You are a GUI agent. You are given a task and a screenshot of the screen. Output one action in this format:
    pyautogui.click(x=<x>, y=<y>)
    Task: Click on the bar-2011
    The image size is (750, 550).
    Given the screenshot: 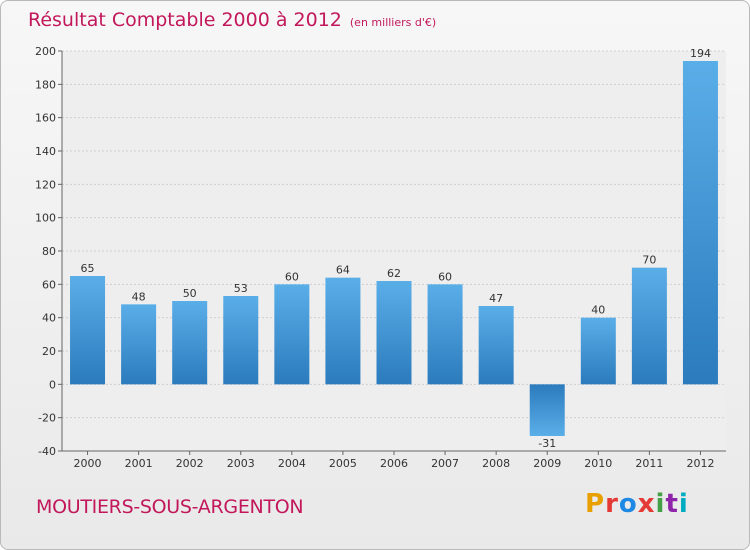 What is the action you would take?
    pyautogui.click(x=649, y=326)
    